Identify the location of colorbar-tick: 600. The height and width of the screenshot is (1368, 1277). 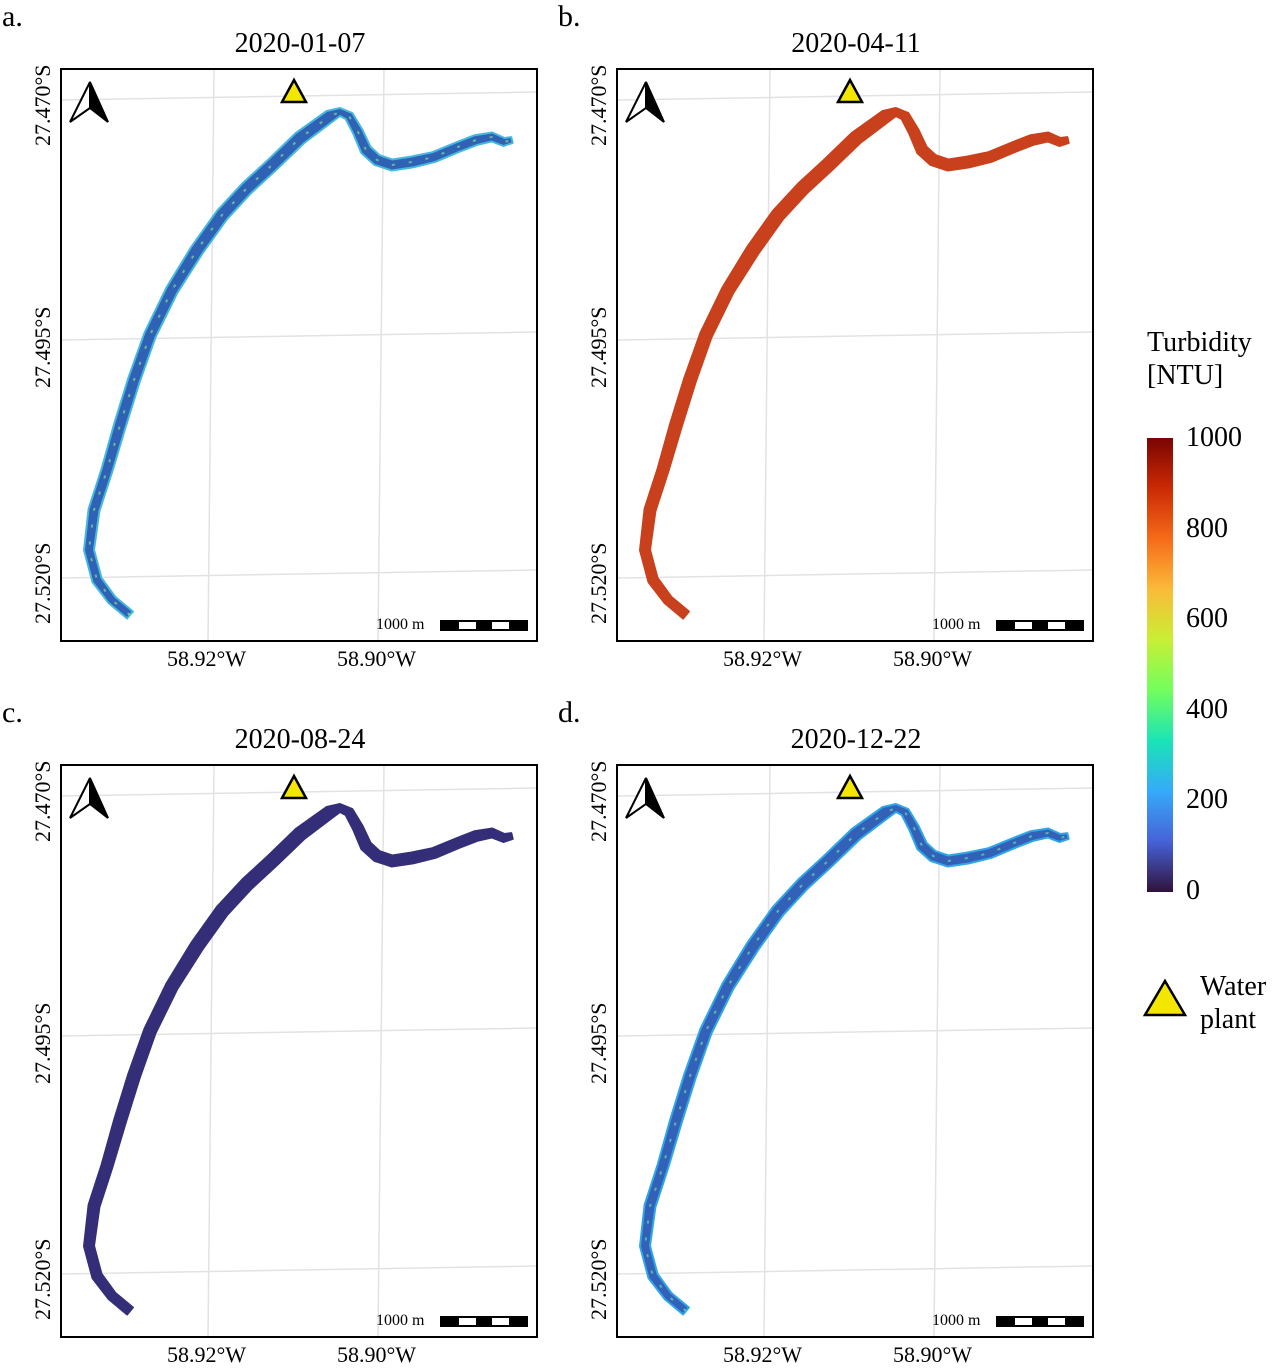
(1207, 618).